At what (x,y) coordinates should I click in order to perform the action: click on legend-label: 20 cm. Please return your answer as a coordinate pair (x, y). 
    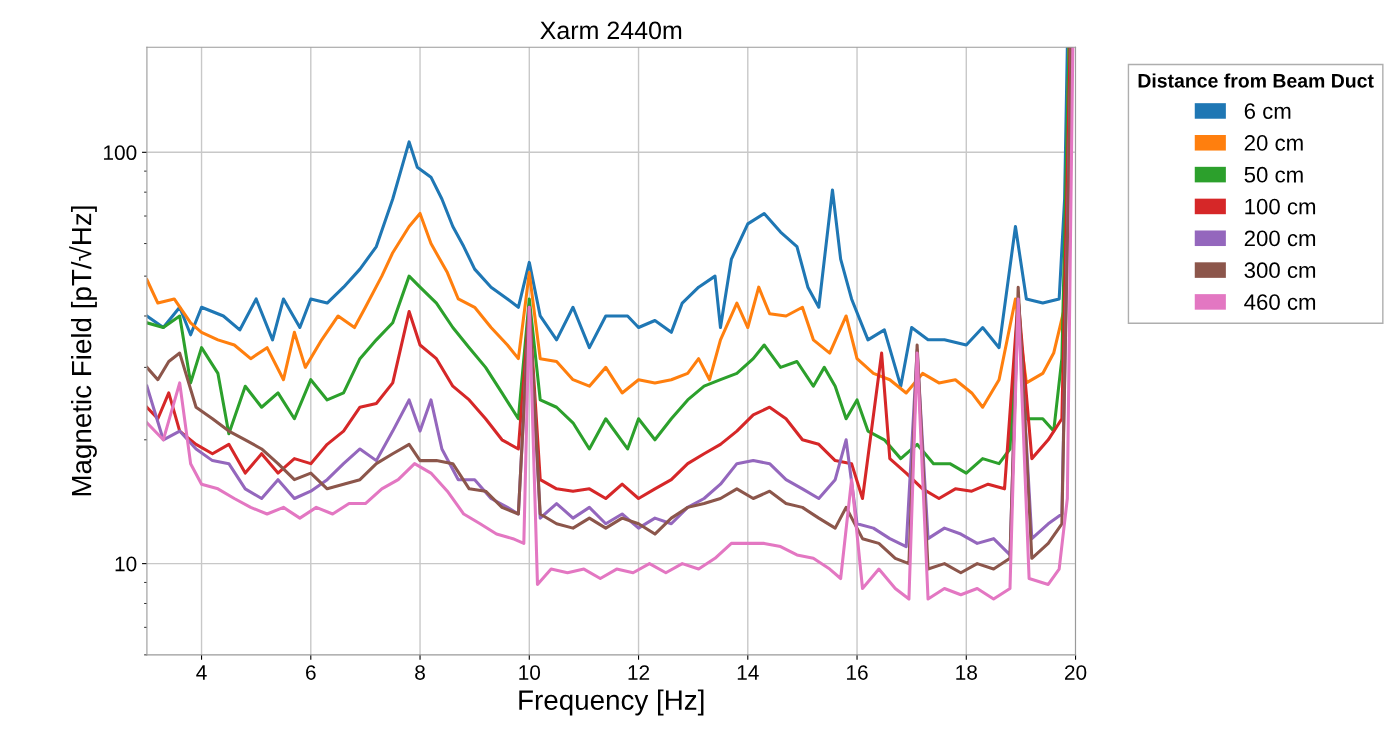
    Looking at the image, I should click on (1273, 143).